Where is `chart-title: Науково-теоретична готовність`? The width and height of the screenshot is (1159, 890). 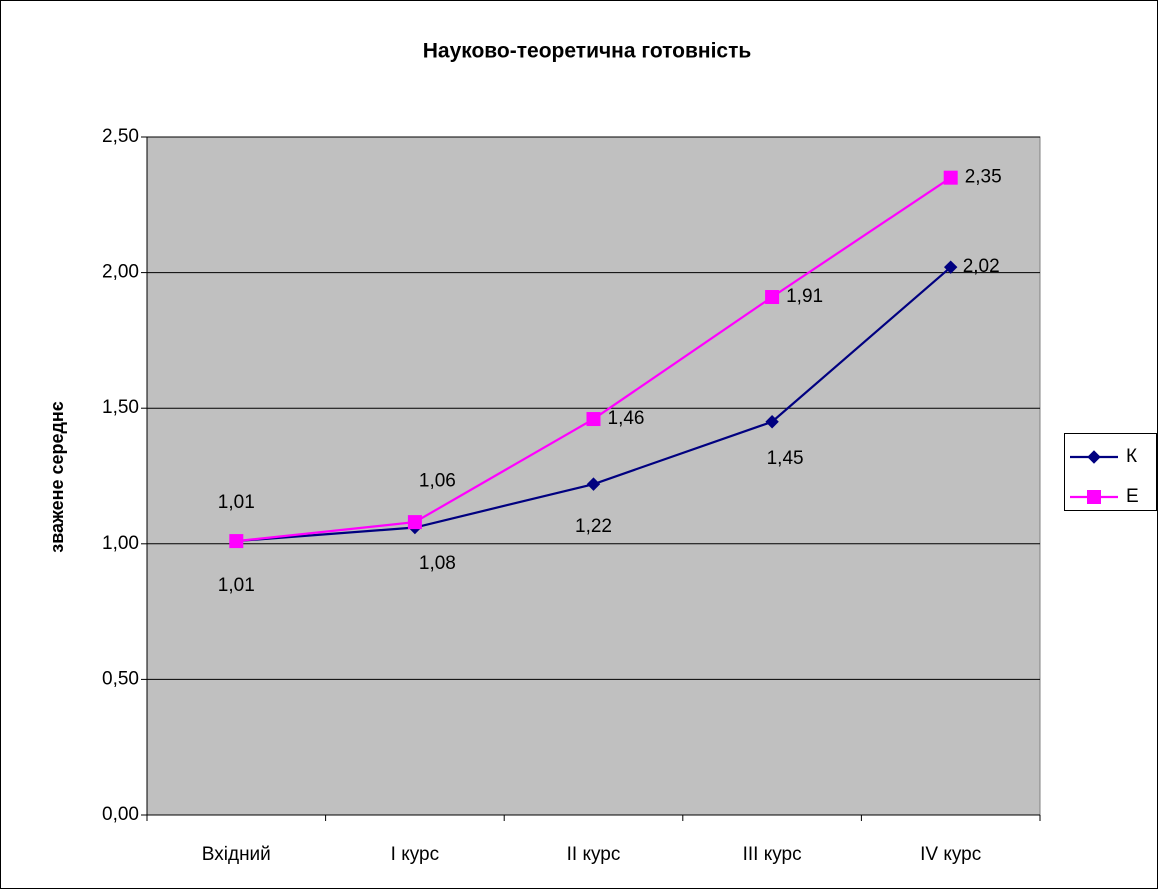
chart-title: Науково-теоретична готовність is located at coordinates (587, 51).